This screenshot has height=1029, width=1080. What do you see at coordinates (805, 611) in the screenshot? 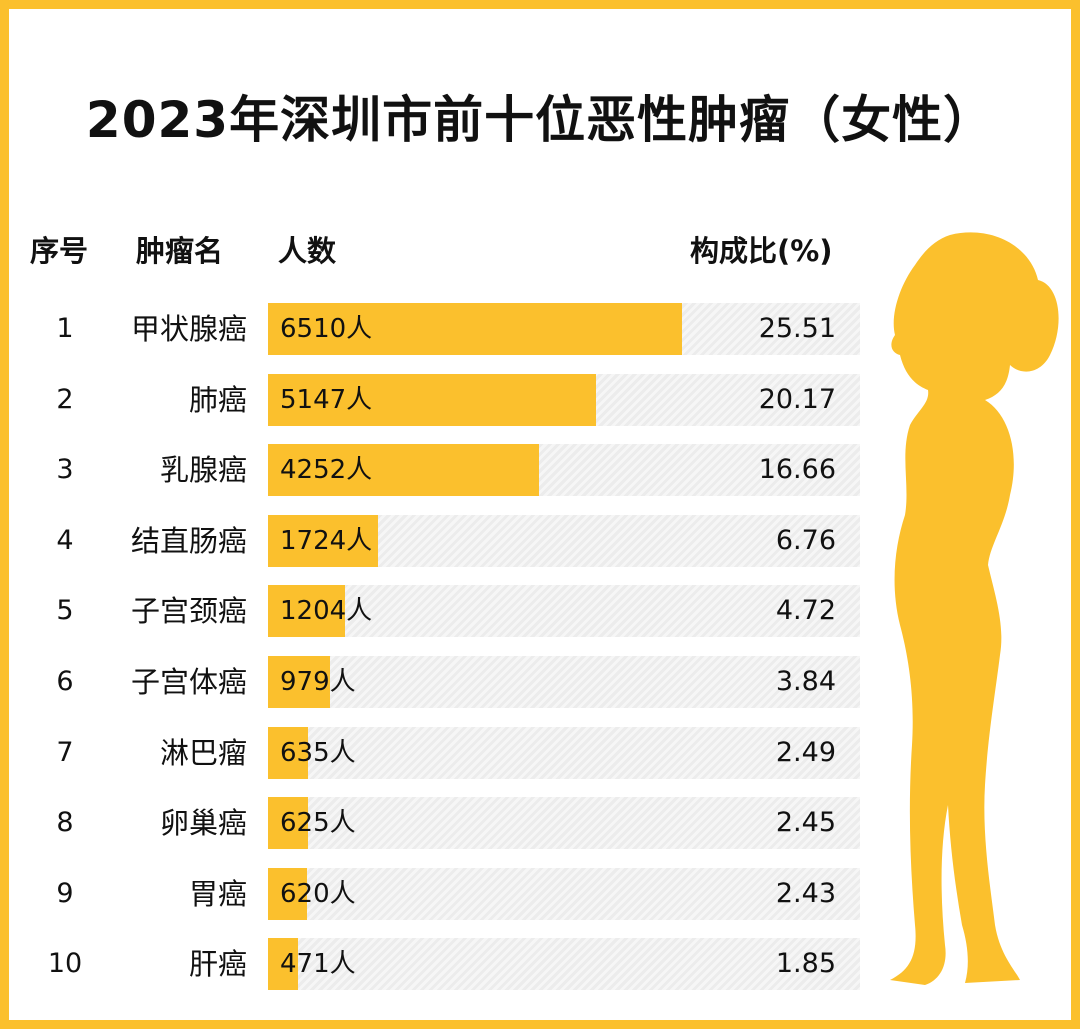
I see `percent-label: 4.72` at bounding box center [805, 611].